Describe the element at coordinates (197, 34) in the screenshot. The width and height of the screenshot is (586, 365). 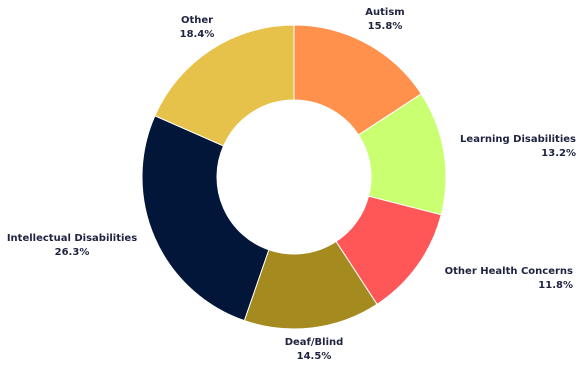
I see `label-value: 18.4%` at that location.